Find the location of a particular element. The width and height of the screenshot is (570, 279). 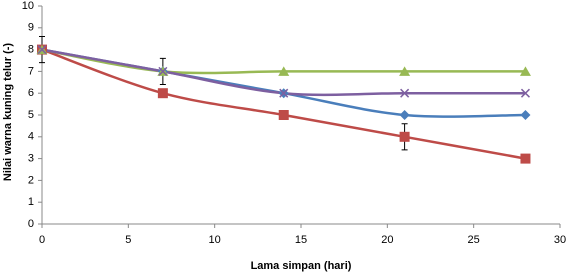

x-tick-label: 15 is located at coordinates (301, 240).